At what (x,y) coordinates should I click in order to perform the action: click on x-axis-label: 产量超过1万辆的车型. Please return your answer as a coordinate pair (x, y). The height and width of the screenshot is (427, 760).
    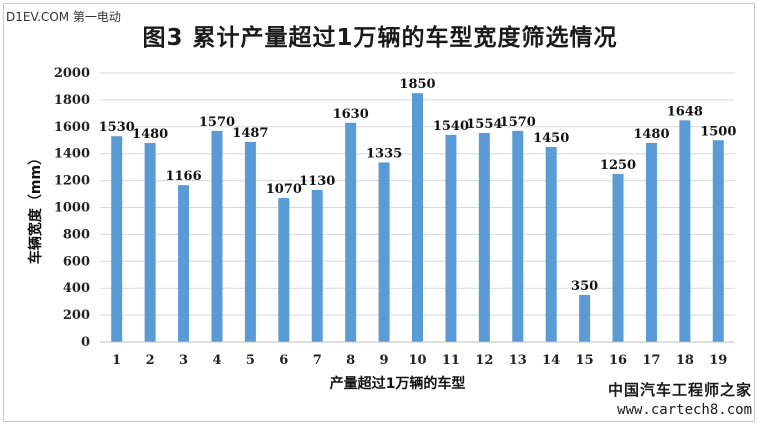
    Looking at the image, I should click on (398, 383).